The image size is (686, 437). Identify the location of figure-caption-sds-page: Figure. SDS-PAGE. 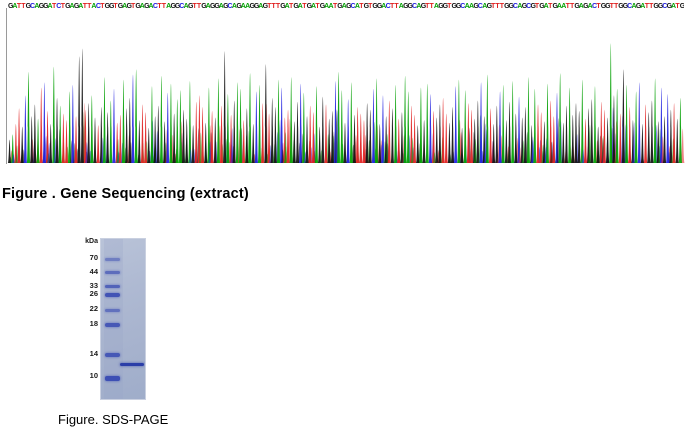
(113, 419).